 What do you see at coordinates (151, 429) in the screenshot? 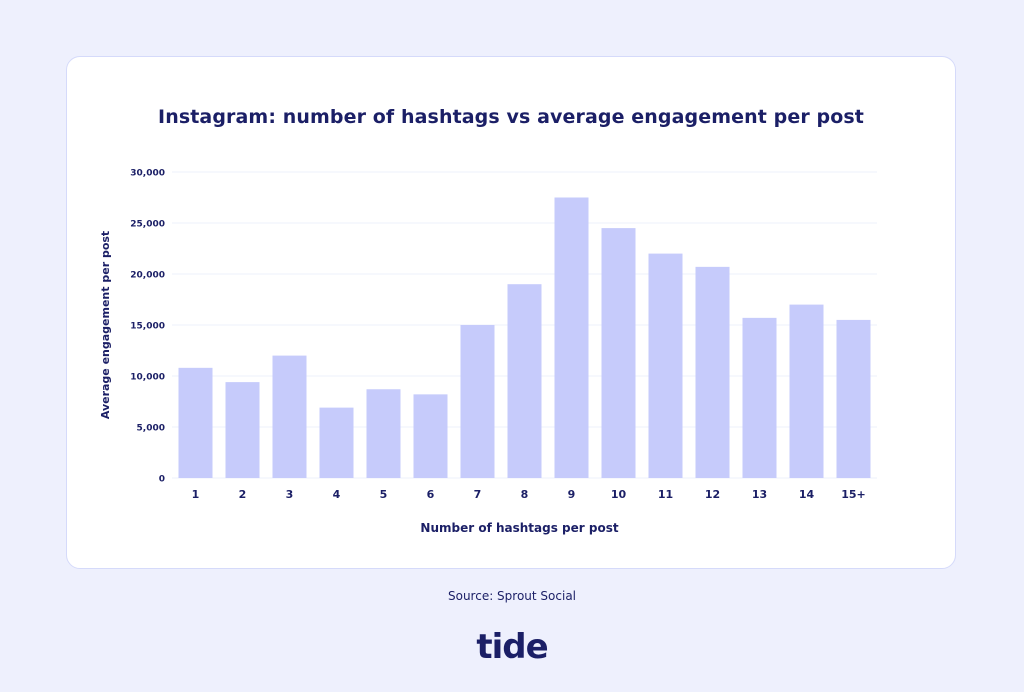
I see `y-tick-label: 5,000` at bounding box center [151, 429].